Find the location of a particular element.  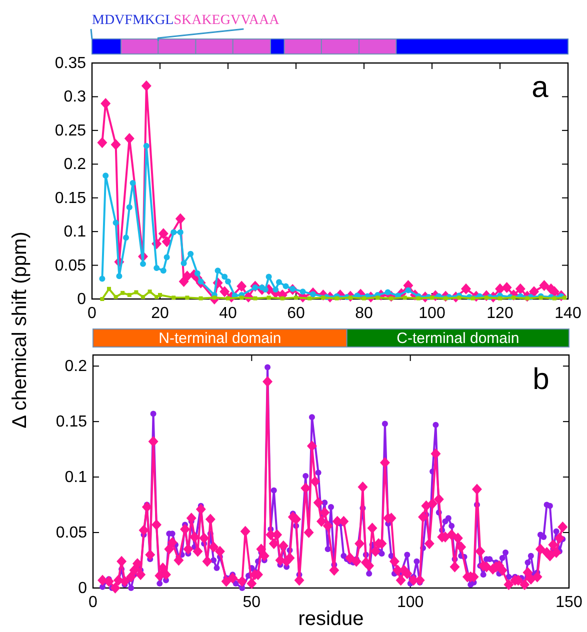

text: N-terminal domain is located at coordinates (220, 338).